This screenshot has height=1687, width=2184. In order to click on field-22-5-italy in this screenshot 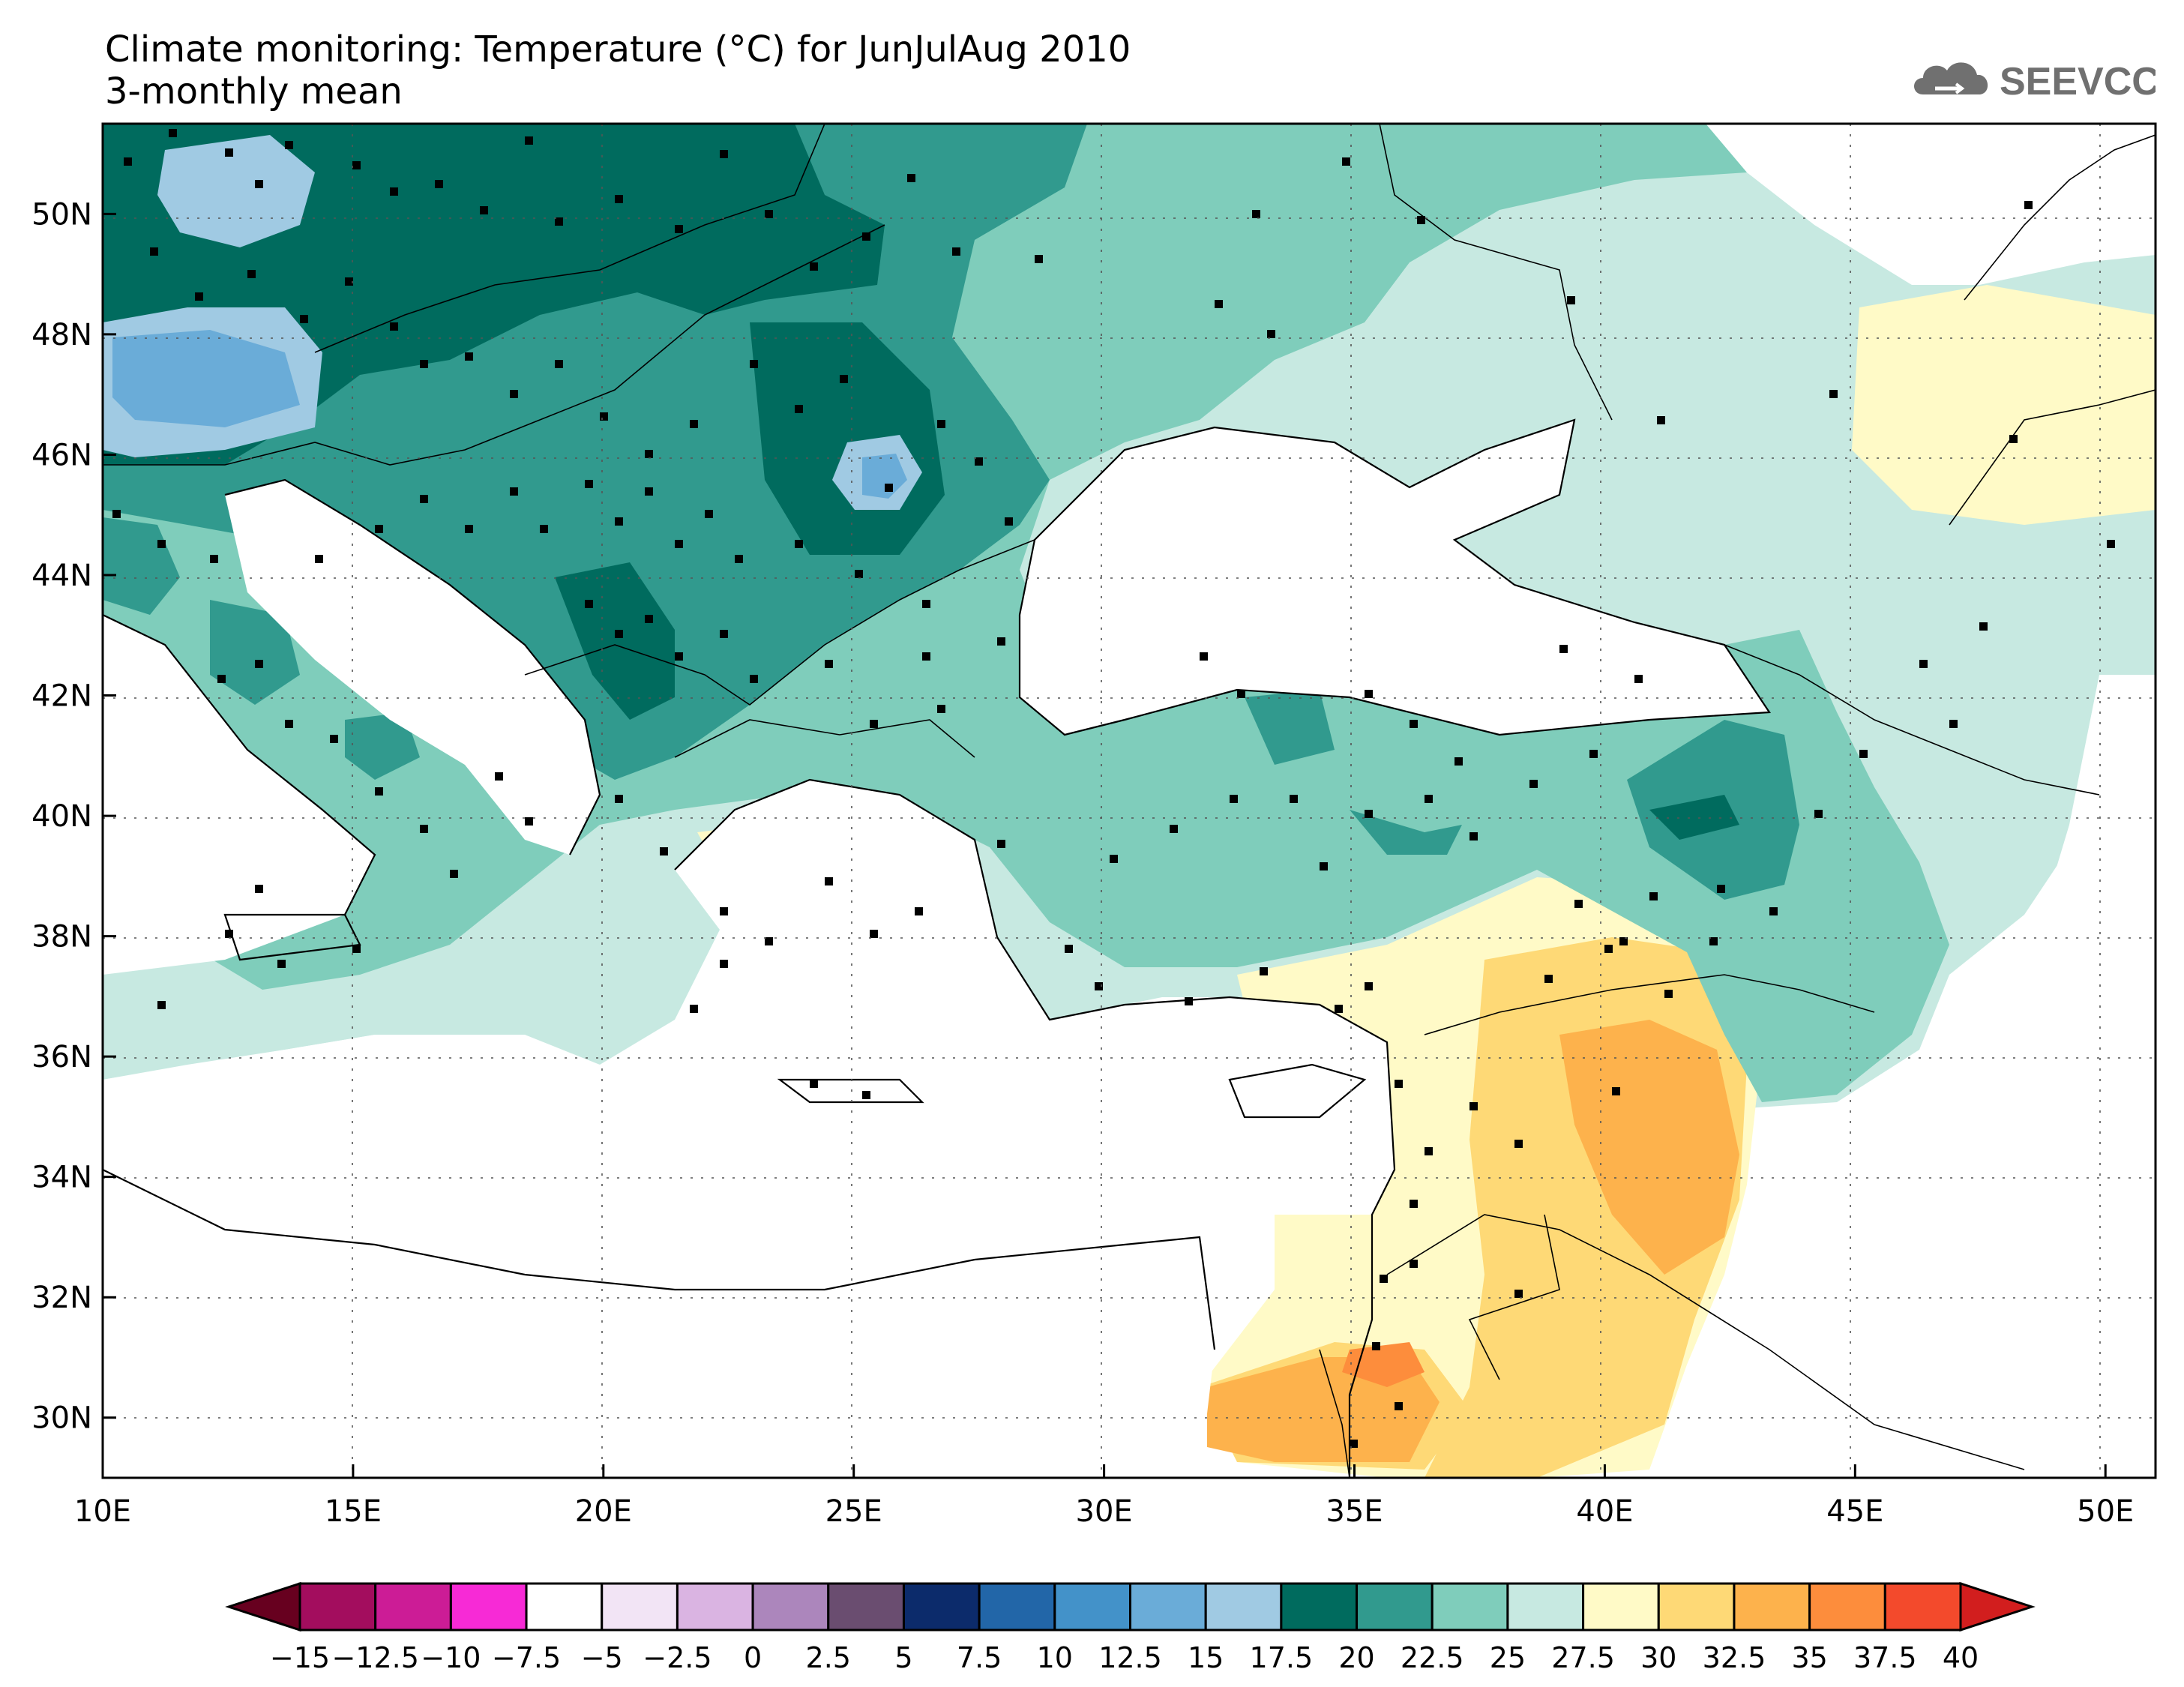, I will do `click(255, 652)`.